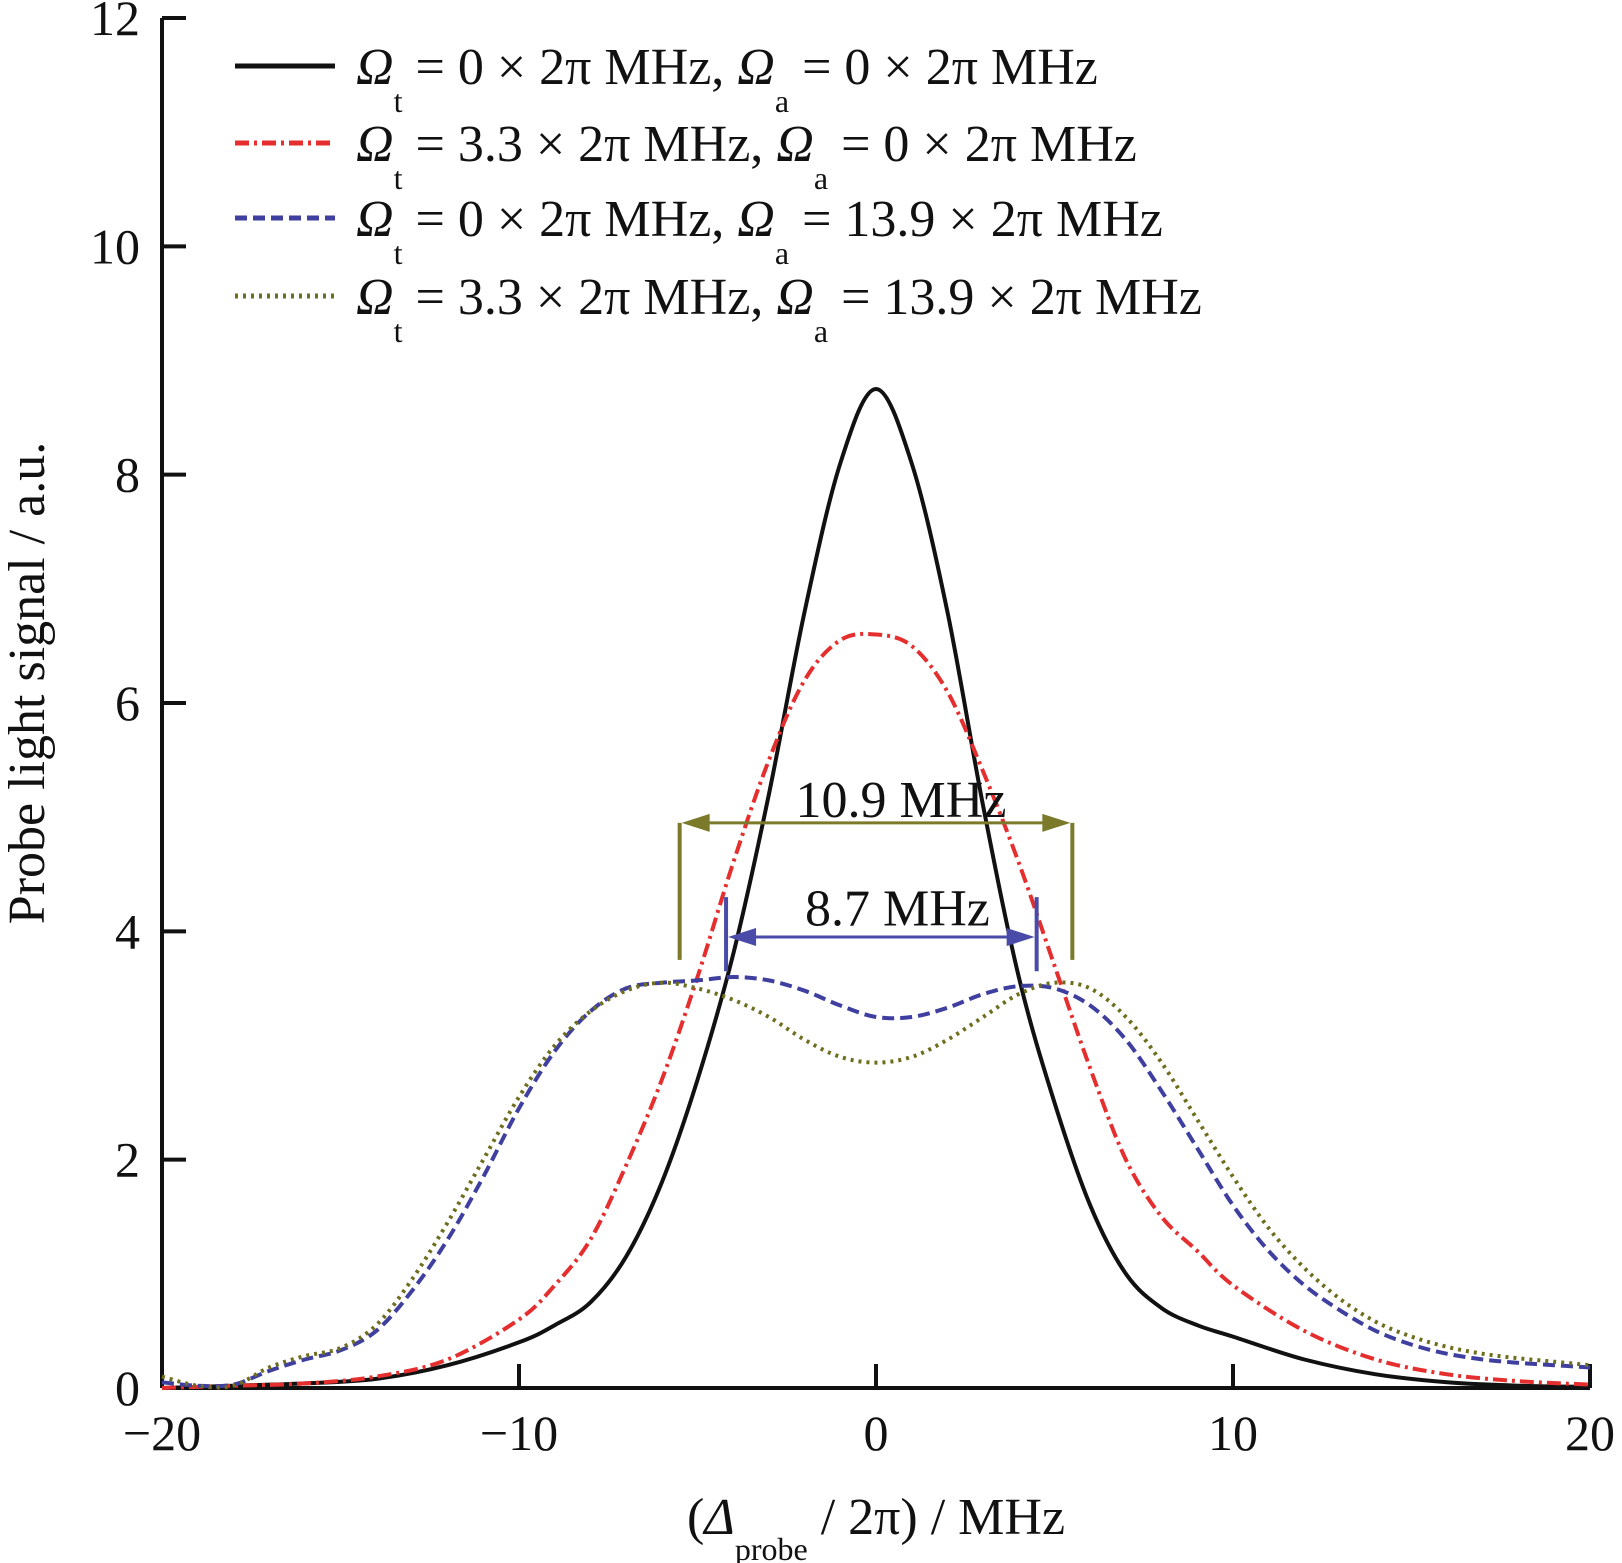  I want to click on legend-label: Ωt = 0 × 2π MHz, Ωa = 0 × 2π MHz, so click(727, 79).